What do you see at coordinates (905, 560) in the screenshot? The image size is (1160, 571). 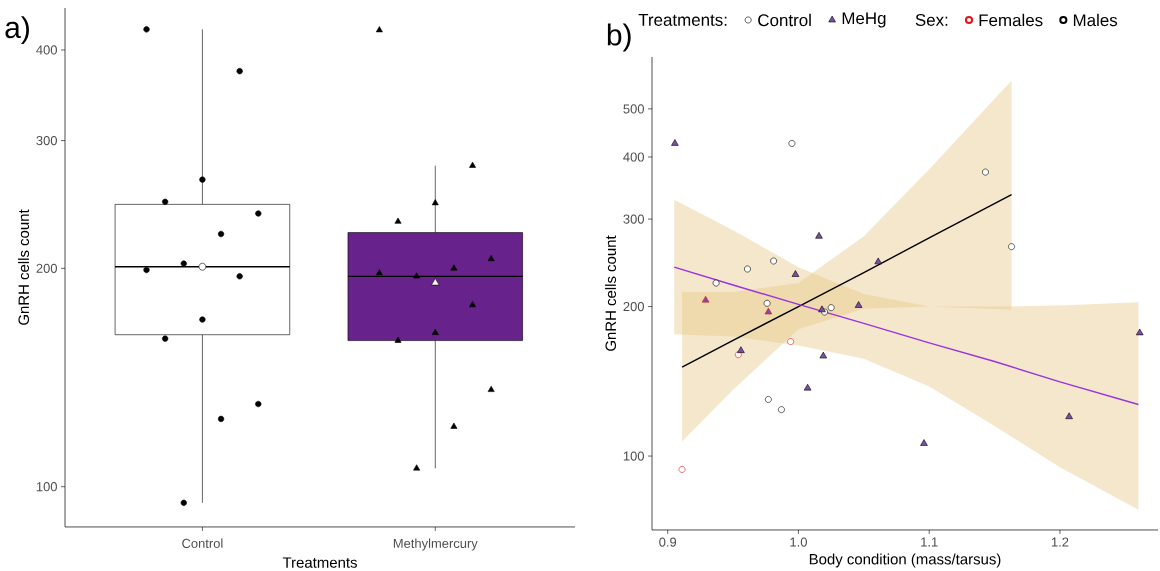 I see `x-axis-title: Body condition (mass/tarsus)` at bounding box center [905, 560].